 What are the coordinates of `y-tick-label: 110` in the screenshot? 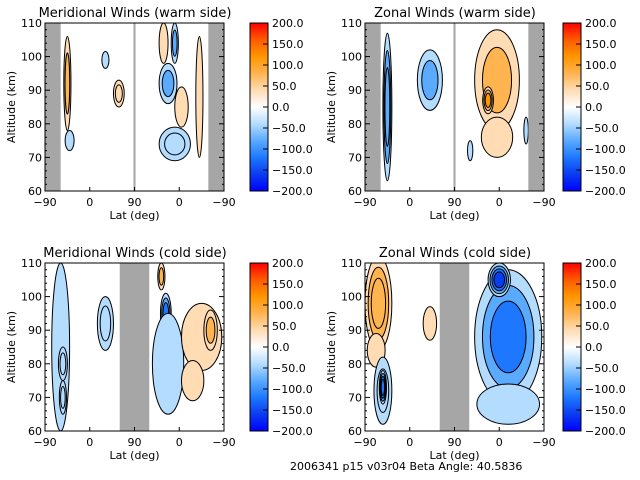 It's located at (31, 23).